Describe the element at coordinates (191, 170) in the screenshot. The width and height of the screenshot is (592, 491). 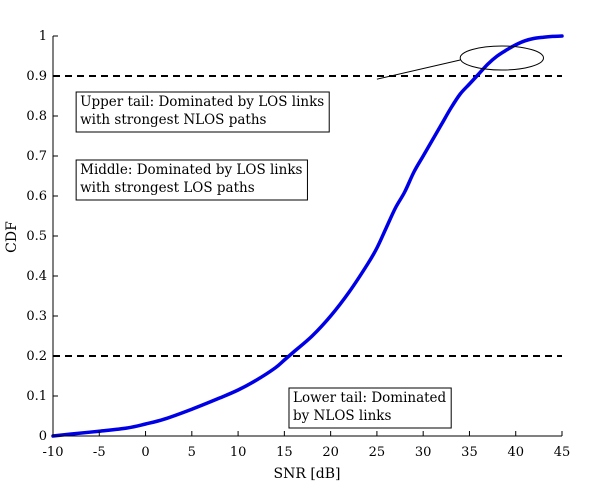
I see `annotation-text: Middle: Dominated by LOS links` at that location.